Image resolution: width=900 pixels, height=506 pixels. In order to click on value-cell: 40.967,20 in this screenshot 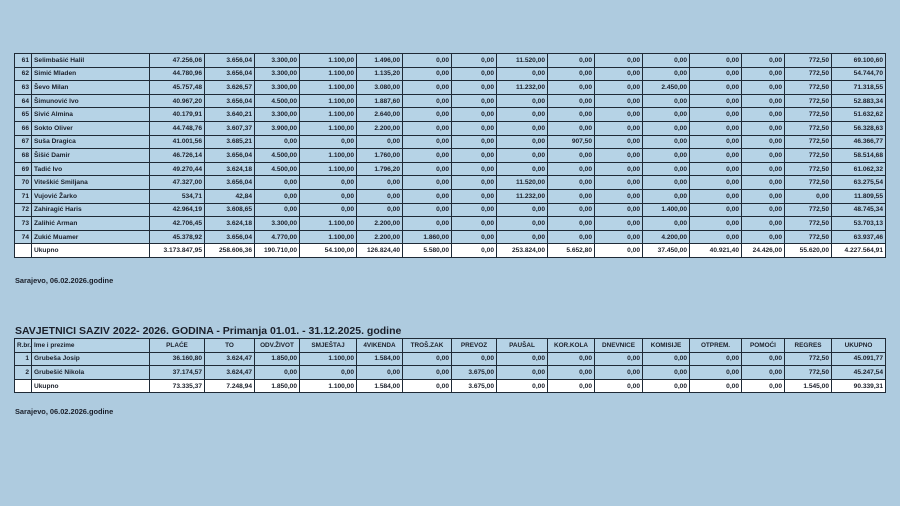, I will do `click(177, 101)`.